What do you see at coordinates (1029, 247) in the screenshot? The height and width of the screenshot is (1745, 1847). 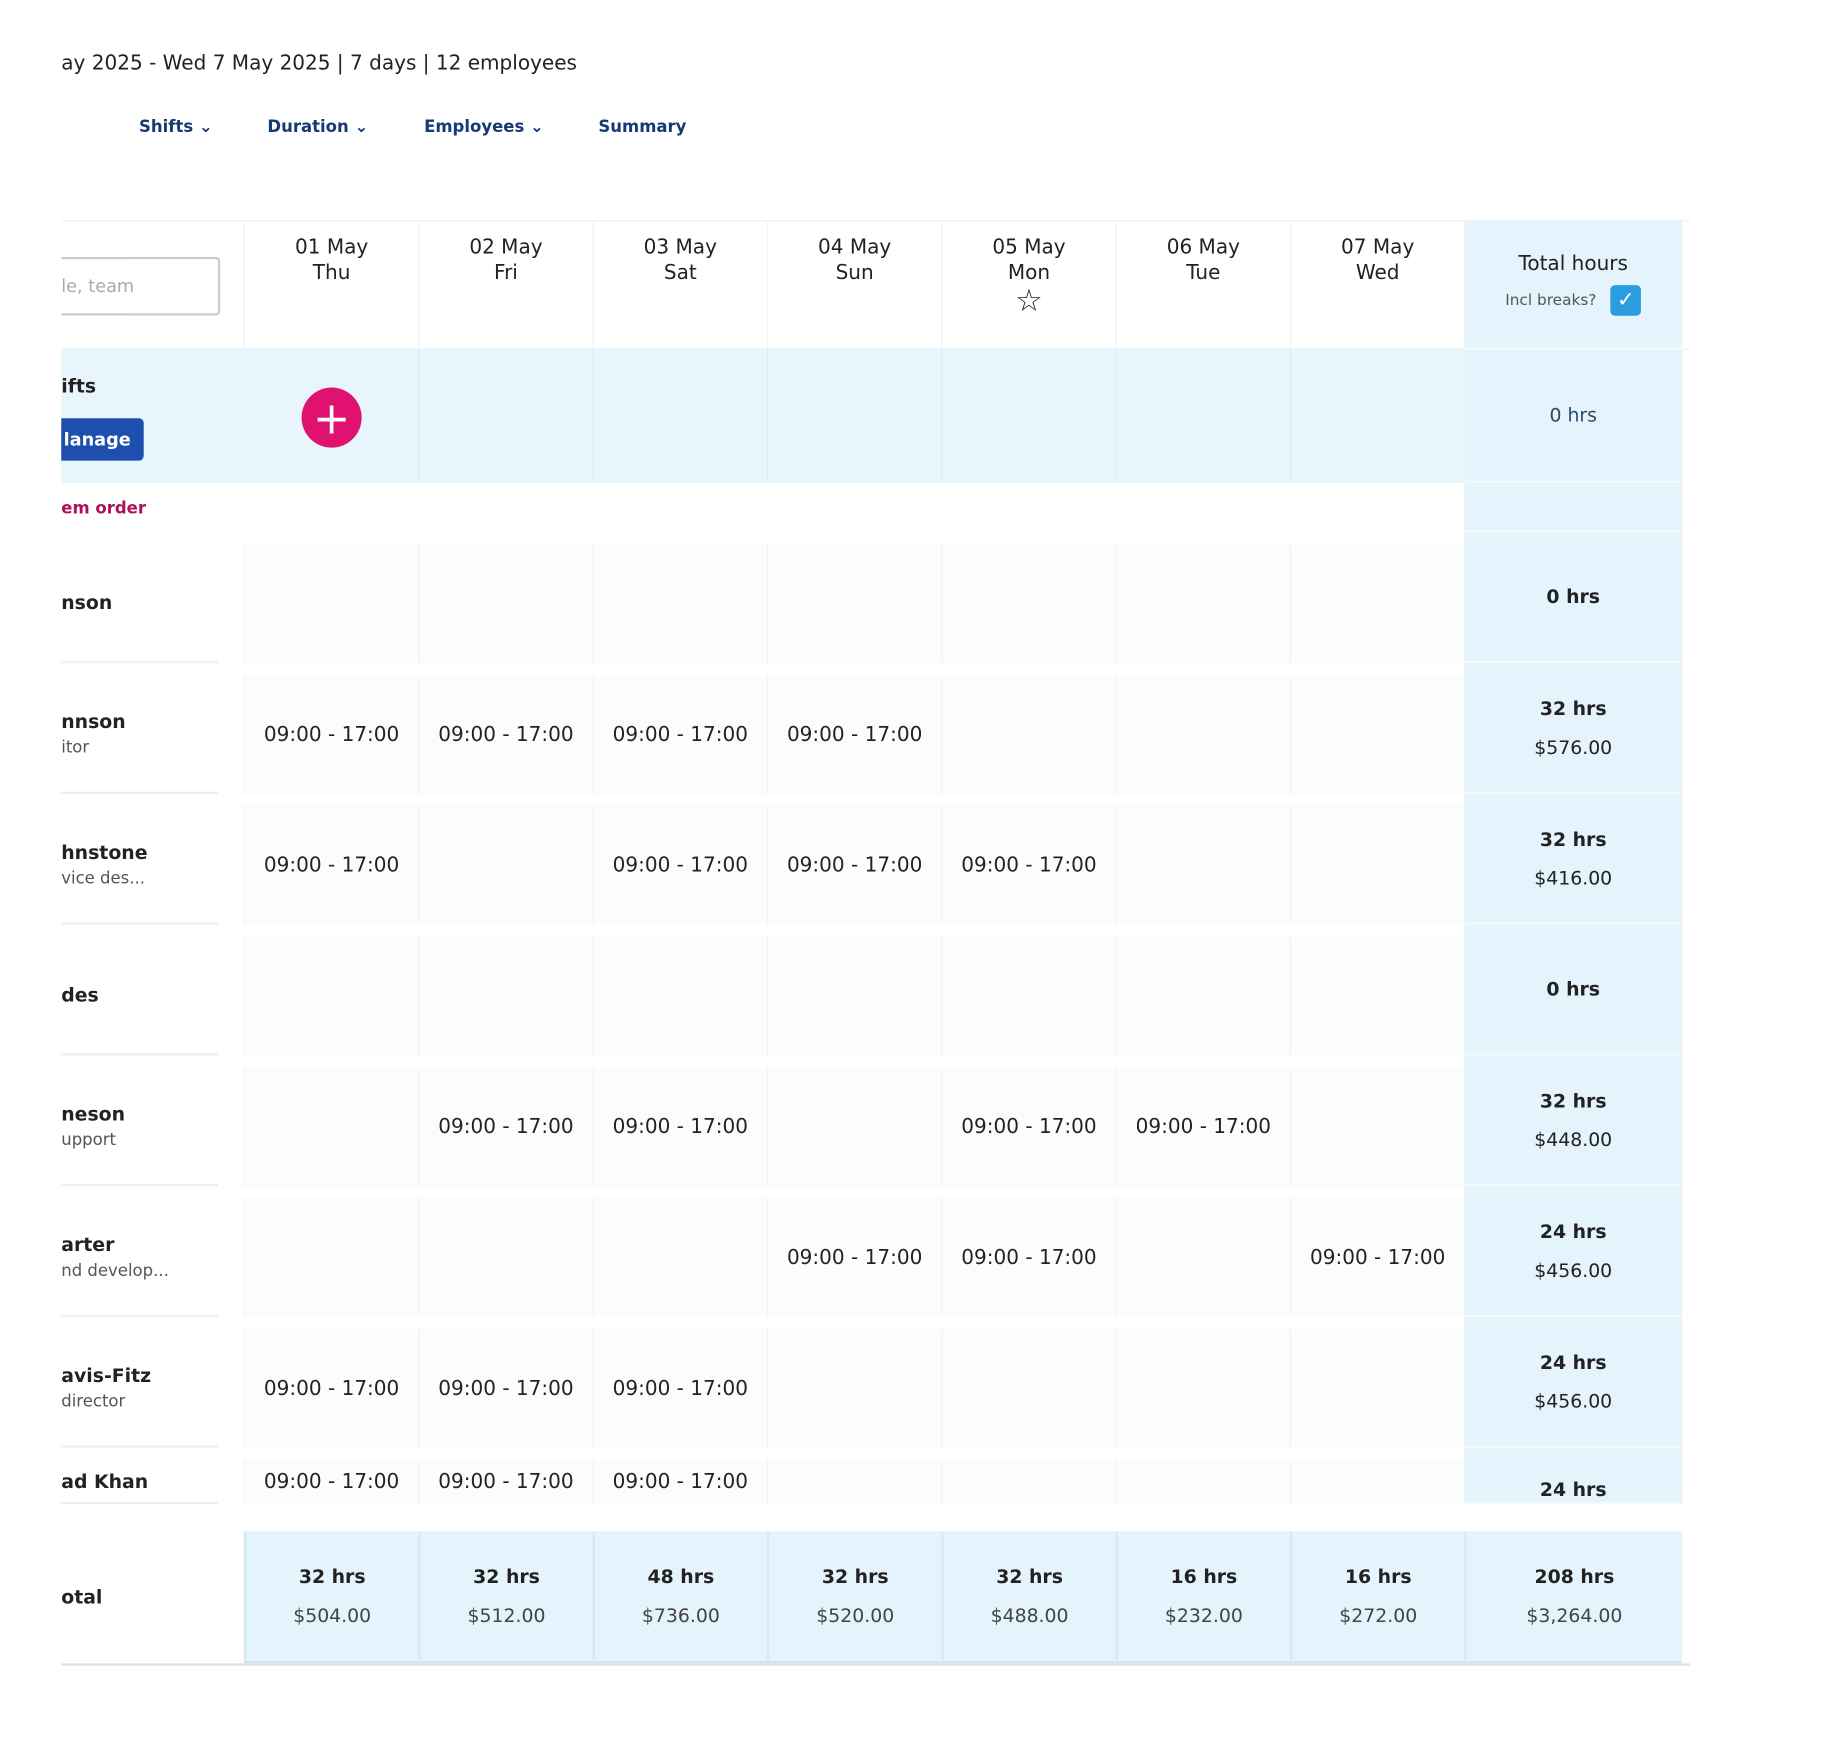 I see `day-date: 05 May` at bounding box center [1029, 247].